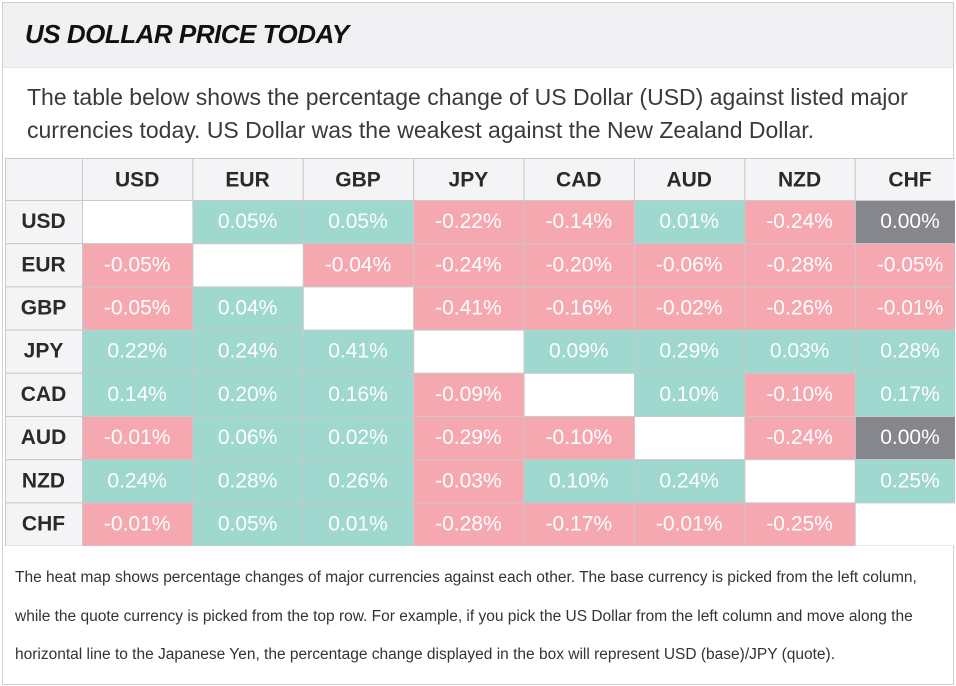  I want to click on cell-value-jpy-usd: 0.22%, so click(137, 351).